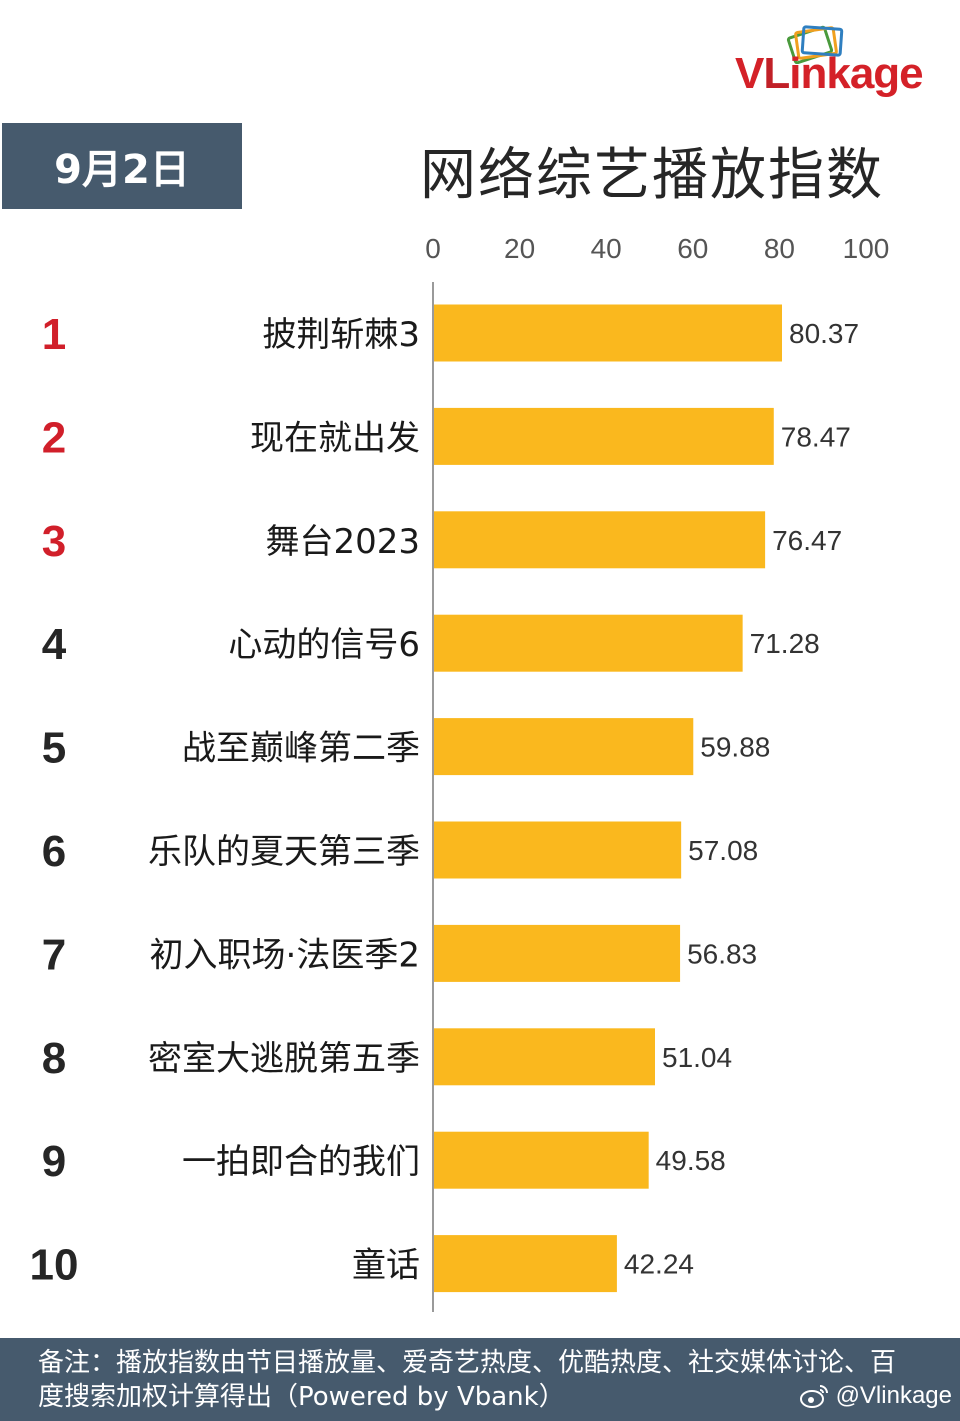  I want to click on value-label: 78.47, so click(816, 436).